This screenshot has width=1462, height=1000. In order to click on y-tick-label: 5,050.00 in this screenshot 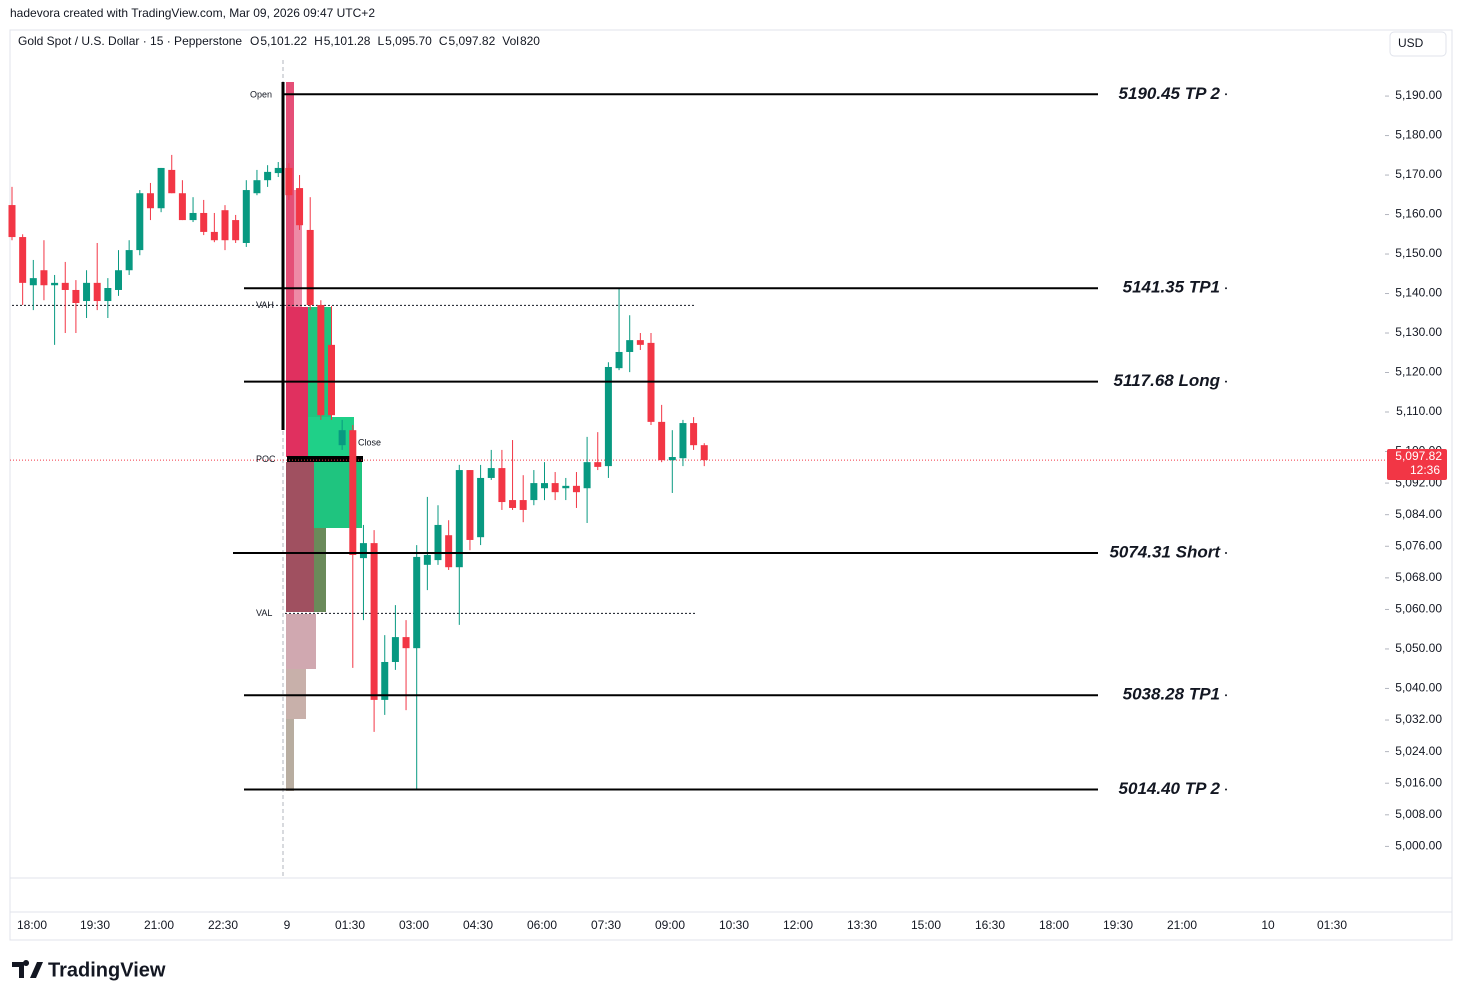, I will do `click(1418, 648)`.